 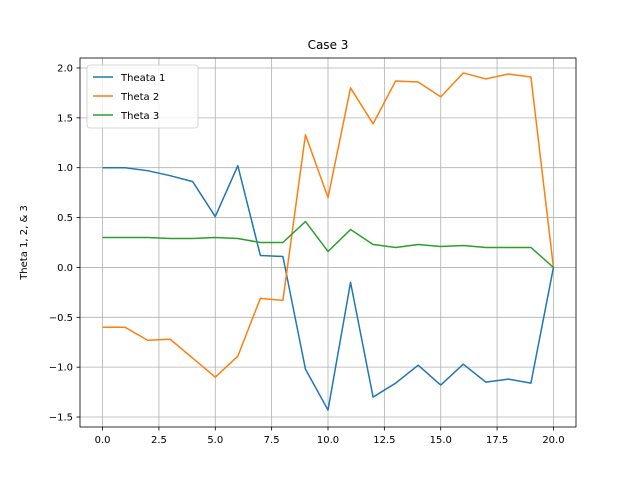 I want to click on x-tick-label: 12.5, so click(x=384, y=440).